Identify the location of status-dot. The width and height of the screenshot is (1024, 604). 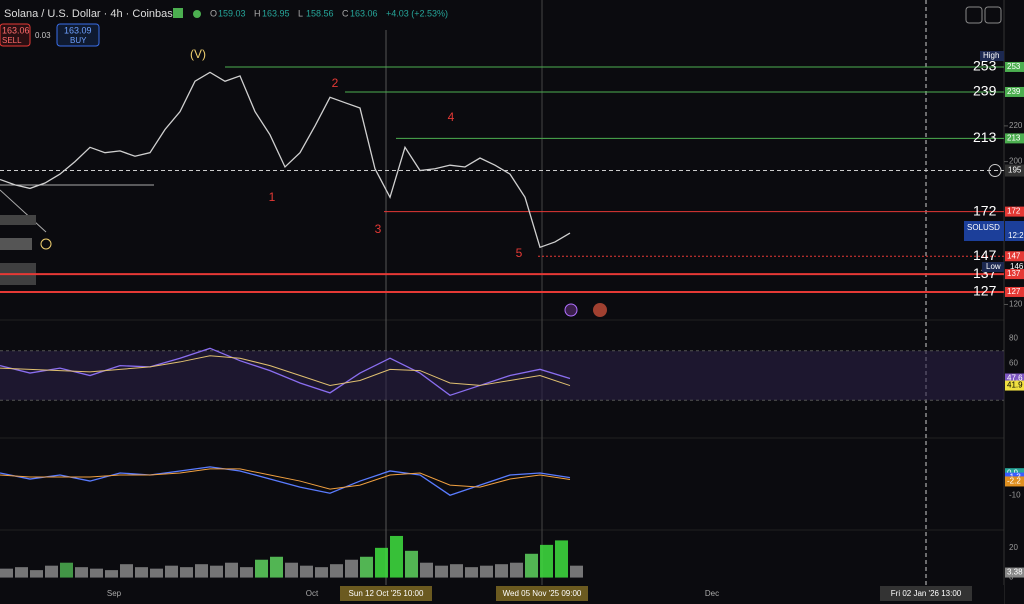
(197, 14).